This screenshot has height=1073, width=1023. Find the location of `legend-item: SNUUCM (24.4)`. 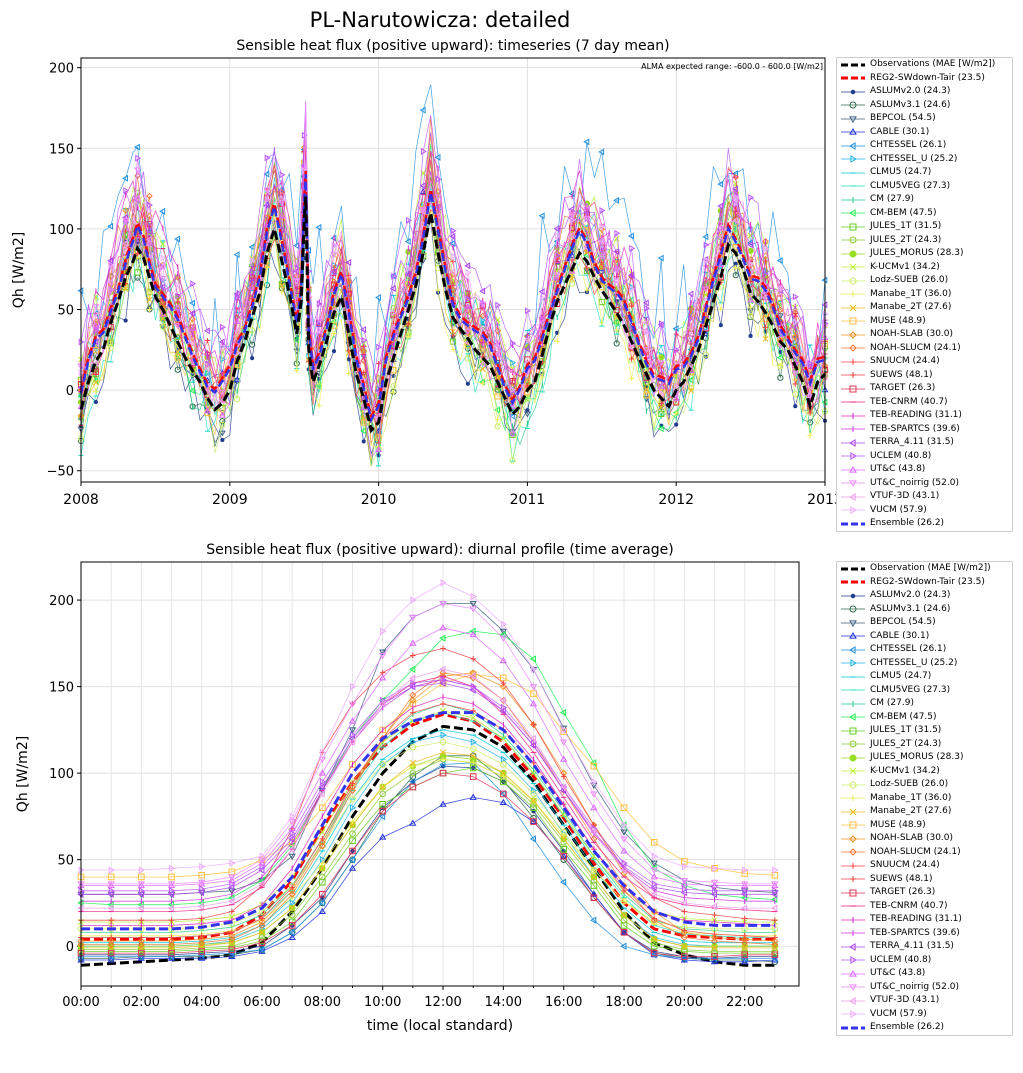

legend-item: SNUUCM (24.4) is located at coordinates (924, 362).